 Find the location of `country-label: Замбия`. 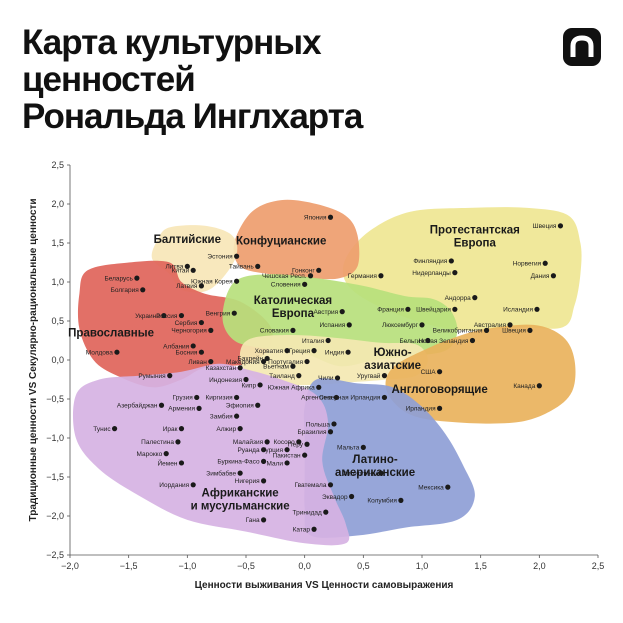

country-label: Замбия is located at coordinates (221, 416).